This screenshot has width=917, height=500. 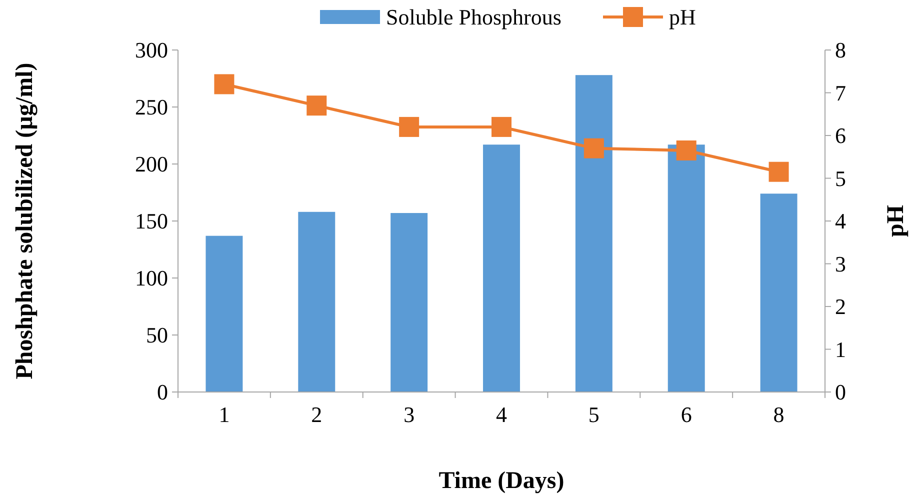 I want to click on y2-tick-label: 6, so click(x=840, y=135).